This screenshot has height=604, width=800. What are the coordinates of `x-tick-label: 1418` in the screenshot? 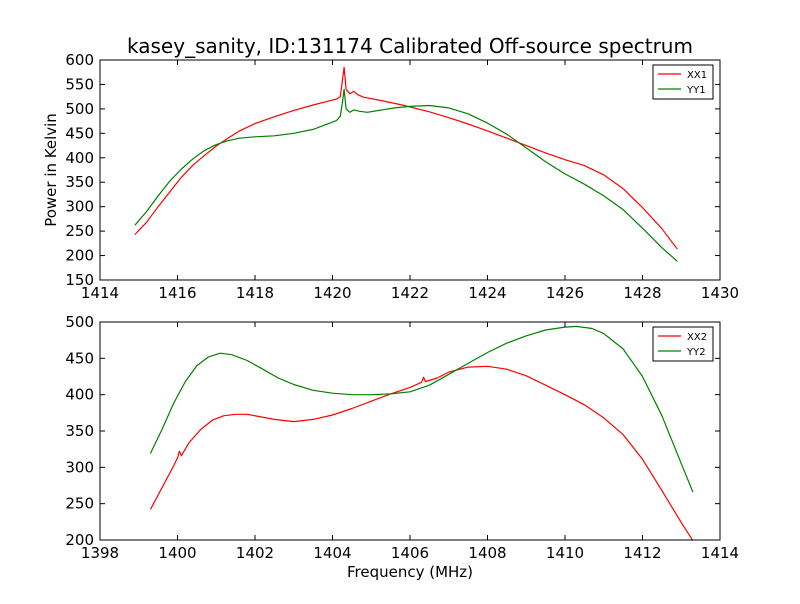 It's located at (255, 293).